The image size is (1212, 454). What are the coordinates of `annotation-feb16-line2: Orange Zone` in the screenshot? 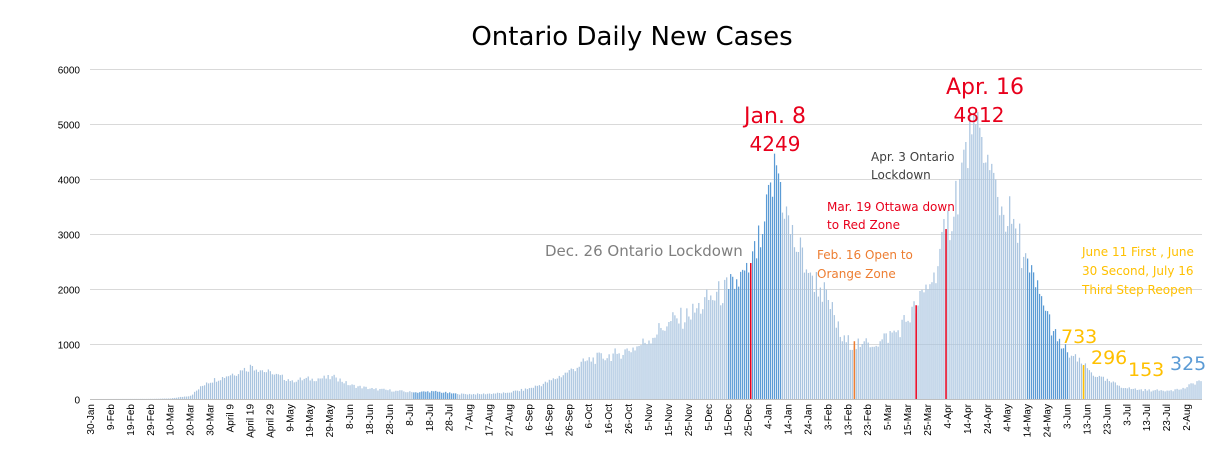 It's located at (856, 274).